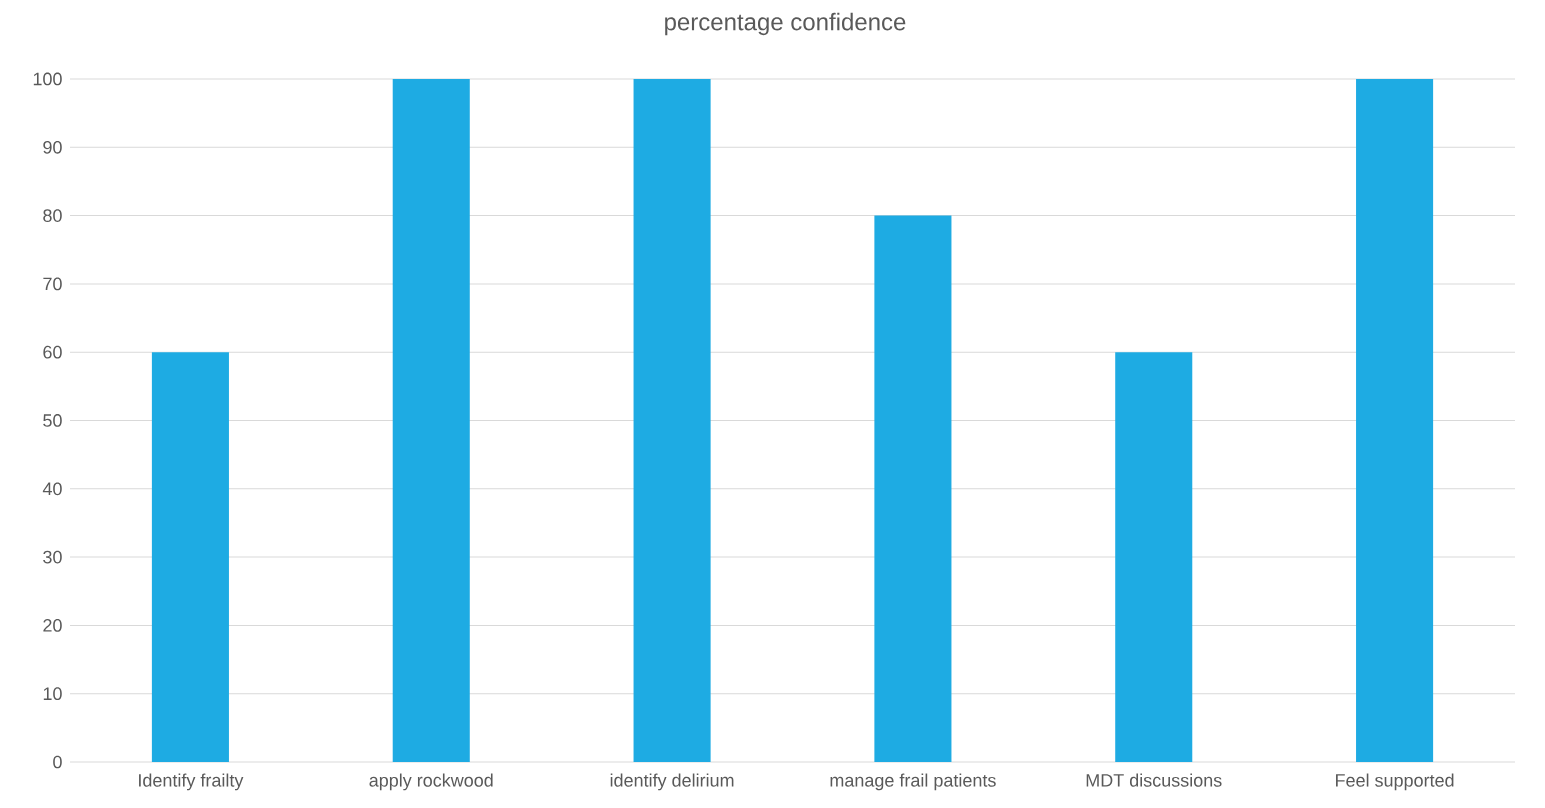 The height and width of the screenshot is (808, 1545). Describe the element at coordinates (47, 79) in the screenshot. I see `y-tick-label: 100` at that location.